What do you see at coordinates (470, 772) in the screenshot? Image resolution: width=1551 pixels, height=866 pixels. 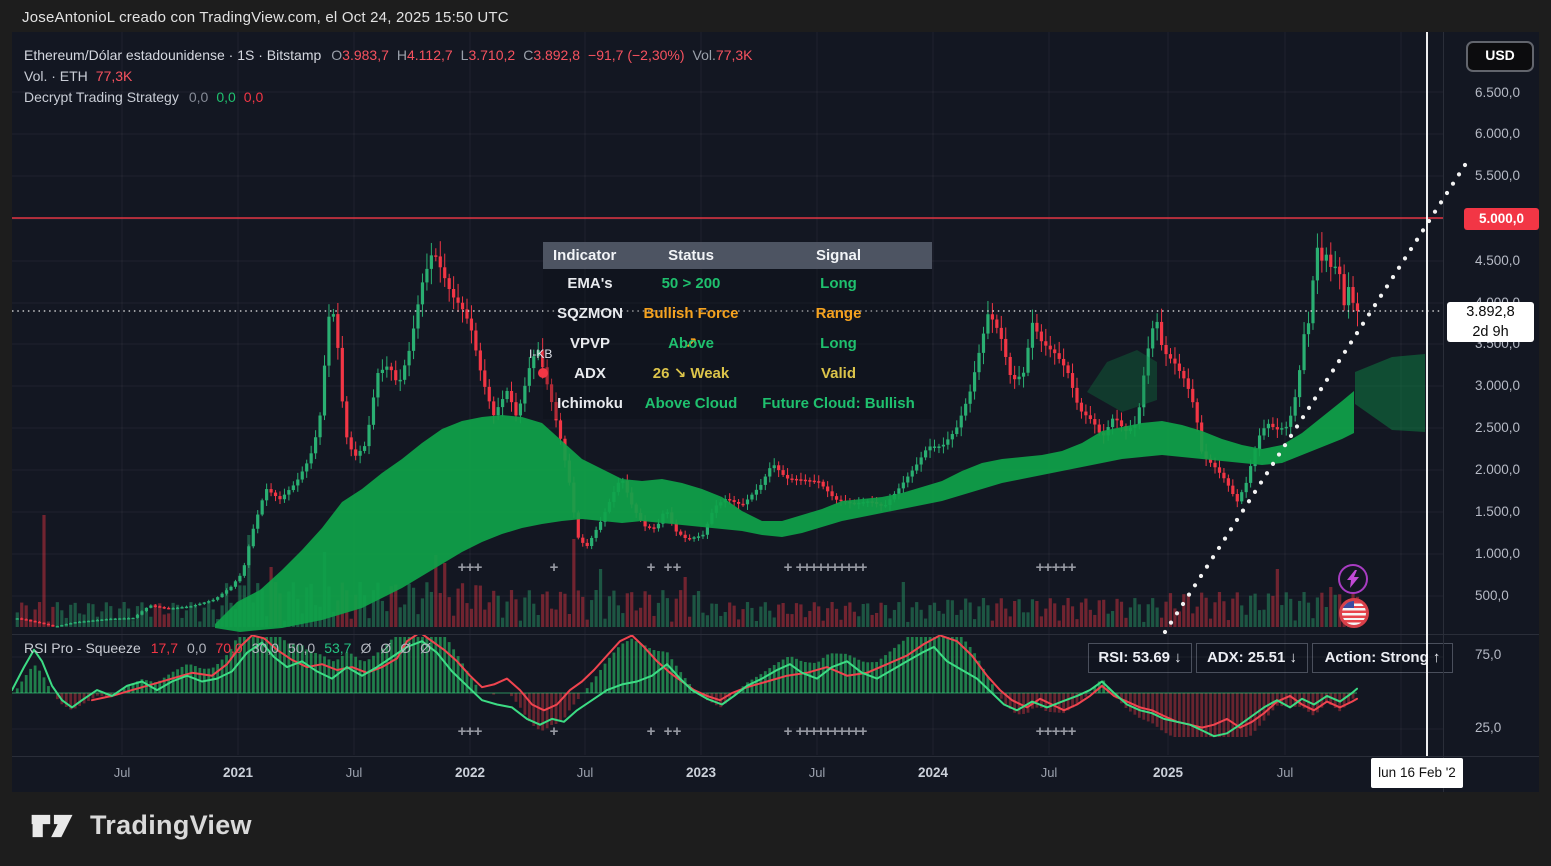 I see `time-tick-2022: 2022` at bounding box center [470, 772].